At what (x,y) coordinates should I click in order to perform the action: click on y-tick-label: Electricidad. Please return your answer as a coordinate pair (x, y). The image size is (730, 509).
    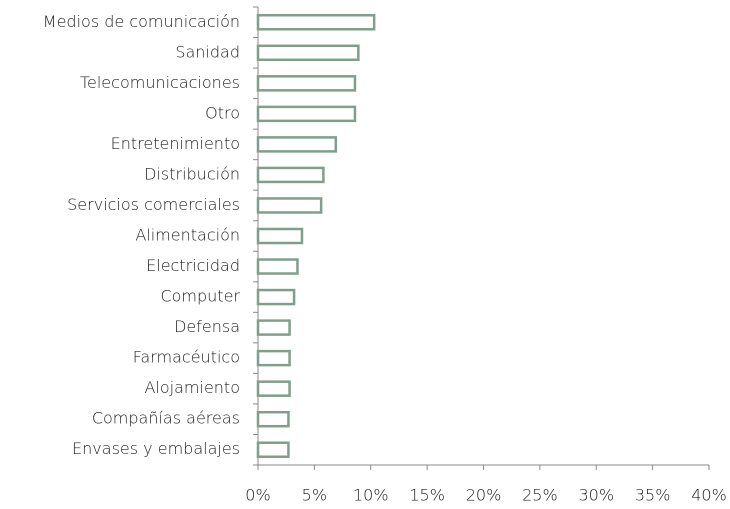
    Looking at the image, I should click on (193, 265).